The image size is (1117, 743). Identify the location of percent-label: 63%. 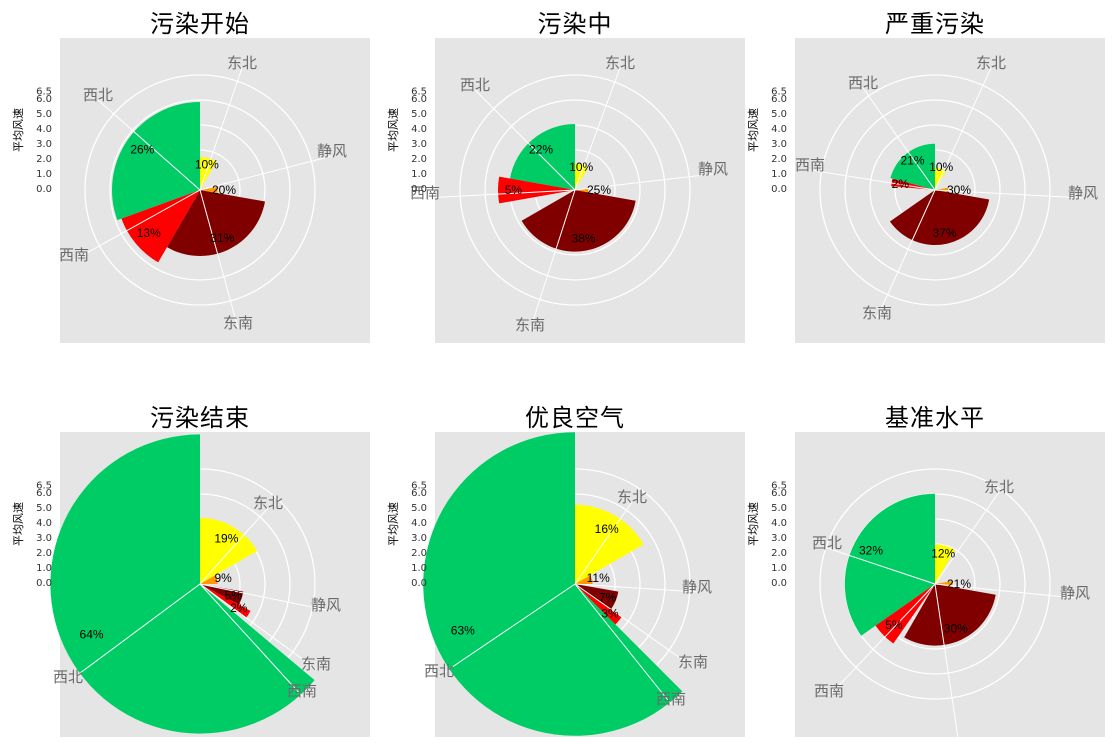
(463, 630).